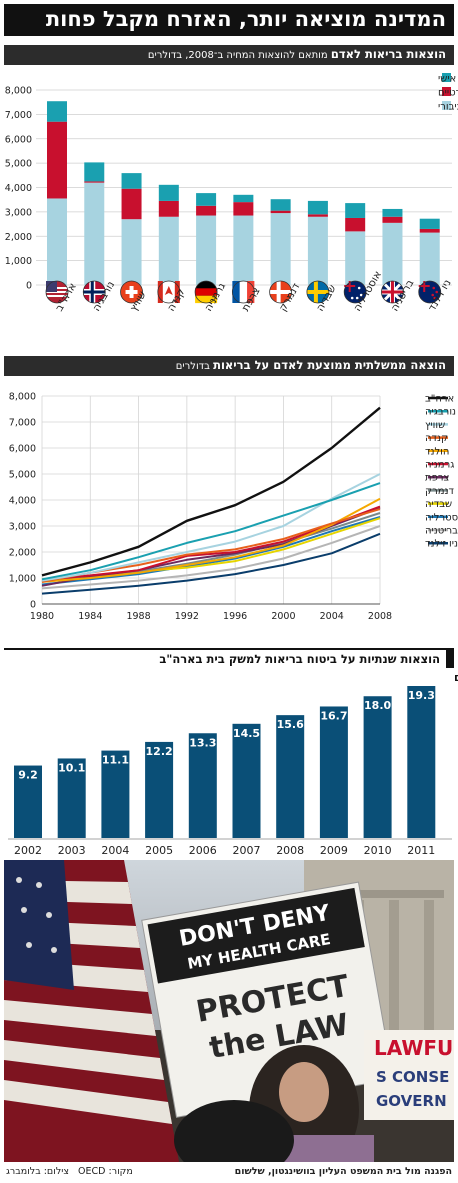  I want to click on flag-germany-icon, so click(206, 292).